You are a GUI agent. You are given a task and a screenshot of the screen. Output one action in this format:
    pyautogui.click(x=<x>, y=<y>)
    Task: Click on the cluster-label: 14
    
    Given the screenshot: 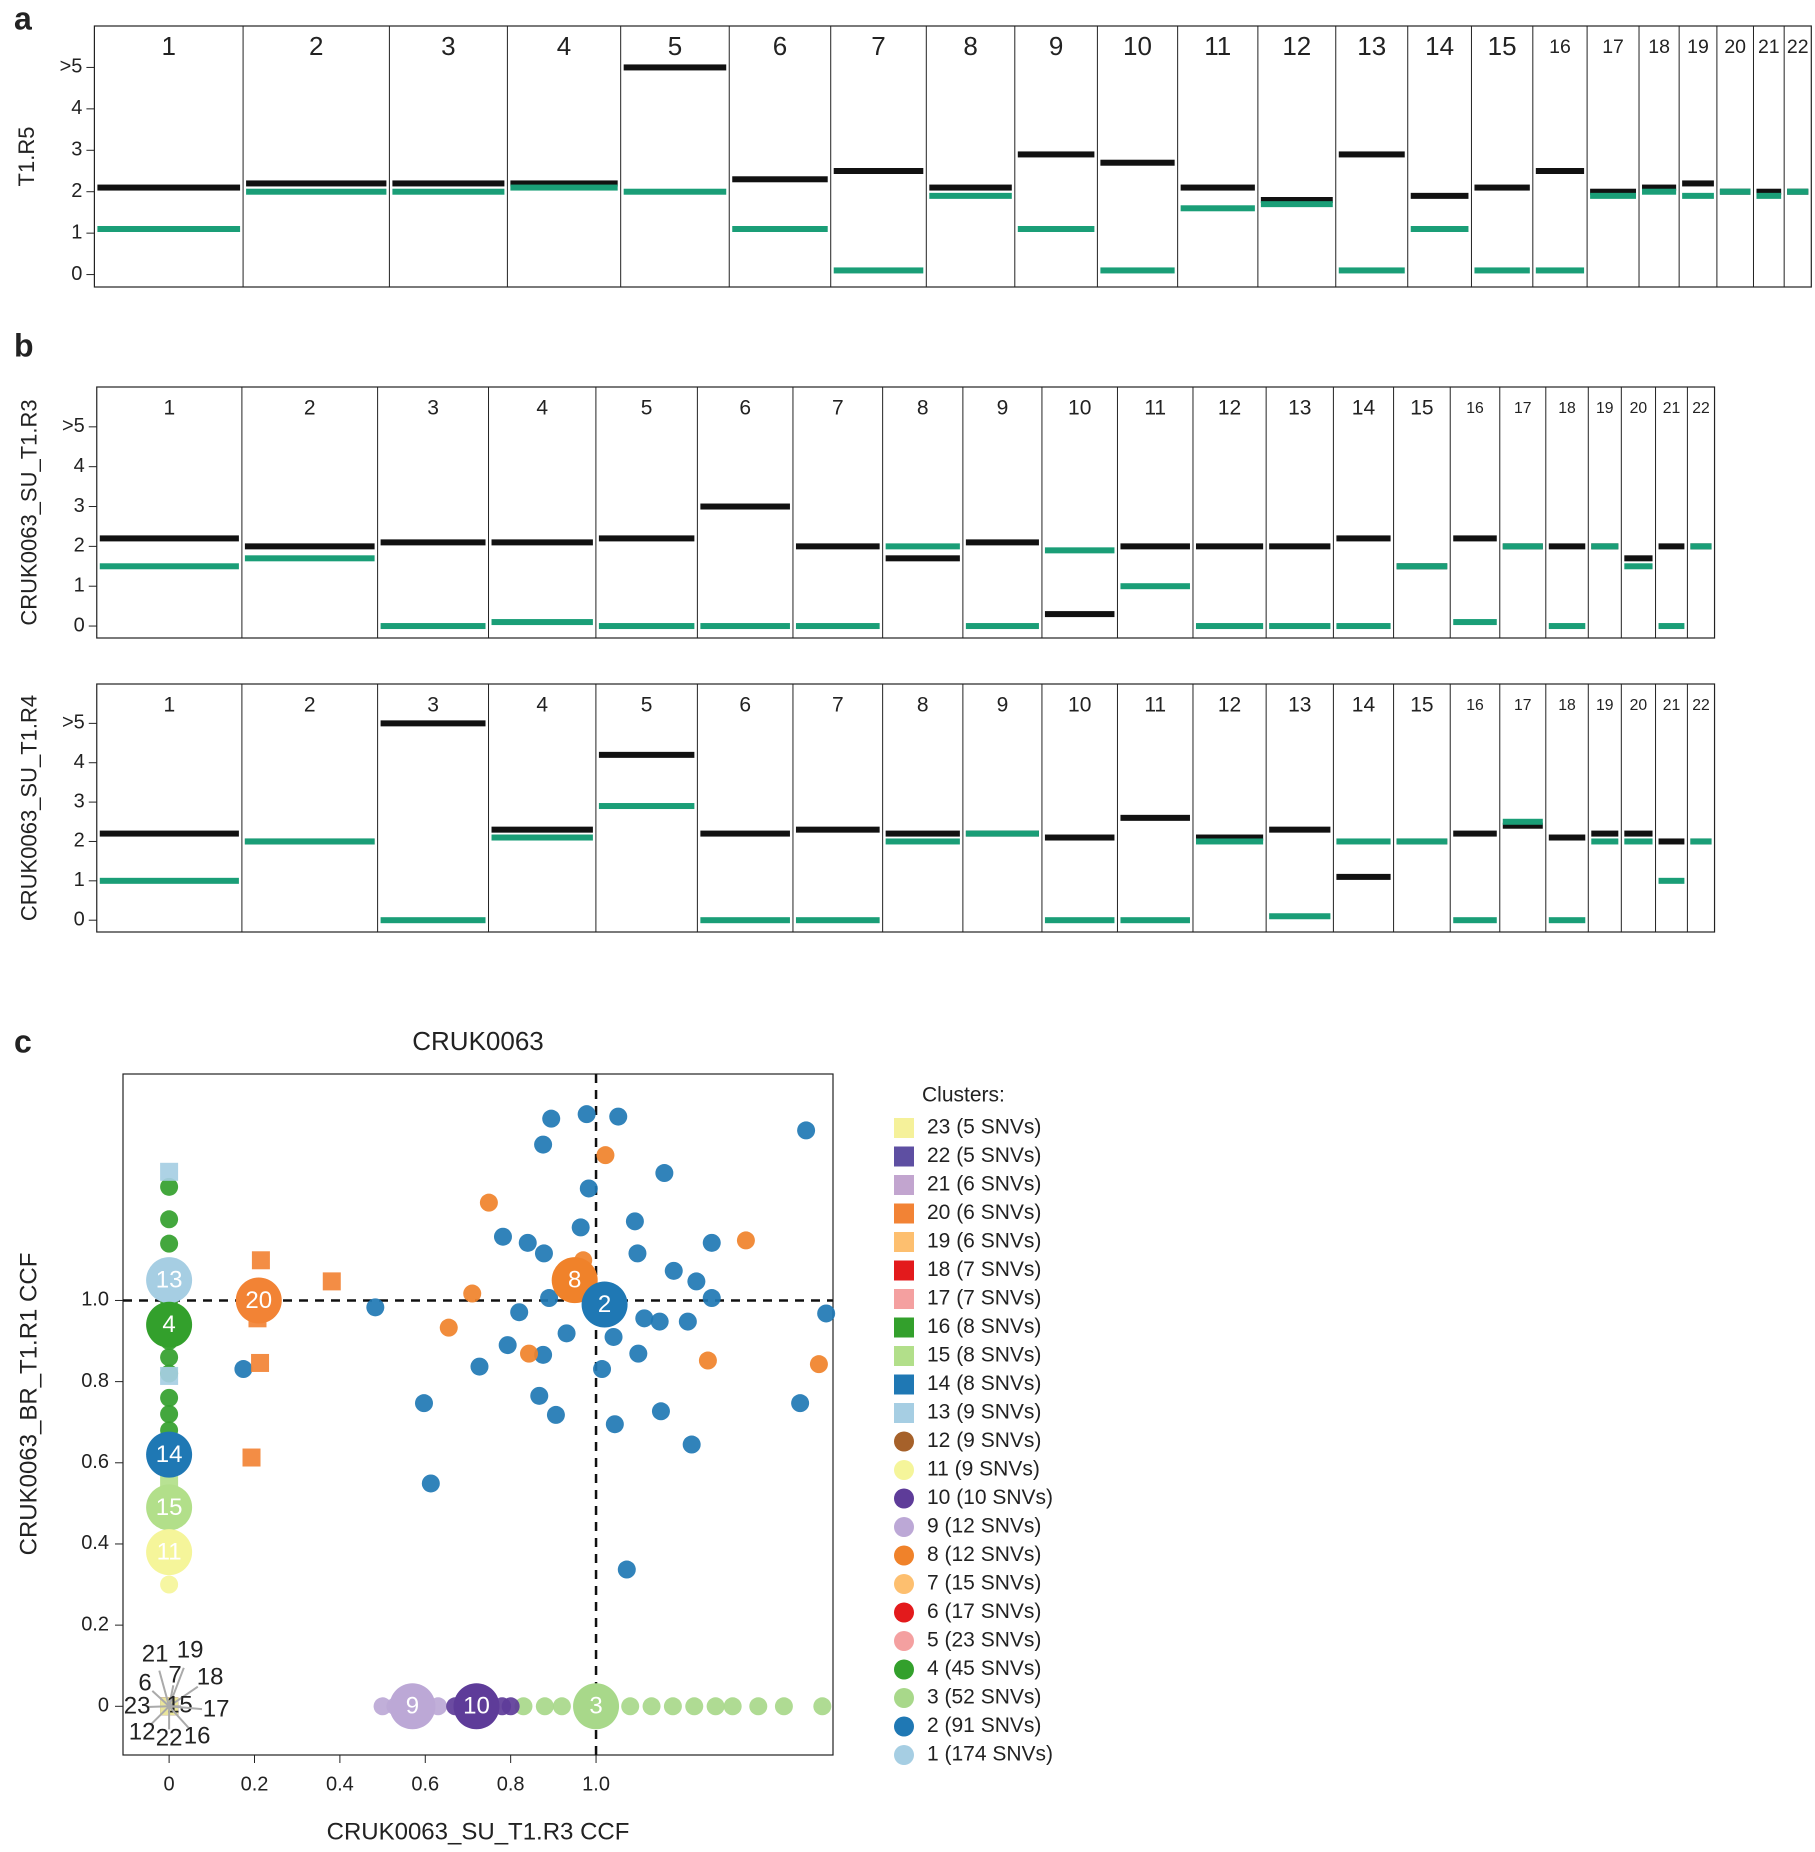 What is the action you would take?
    pyautogui.click(x=169, y=1454)
    